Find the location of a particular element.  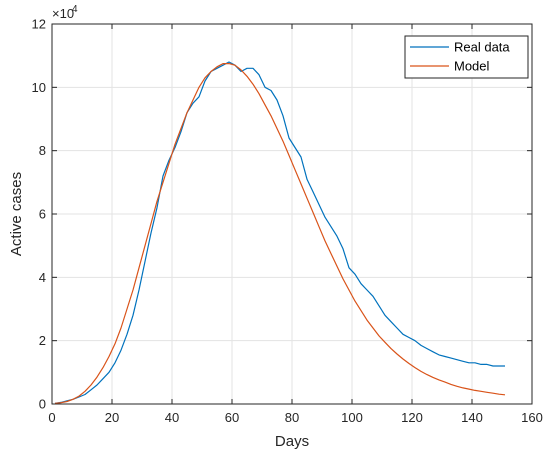

y-tick-label: 6 is located at coordinates (42, 214).